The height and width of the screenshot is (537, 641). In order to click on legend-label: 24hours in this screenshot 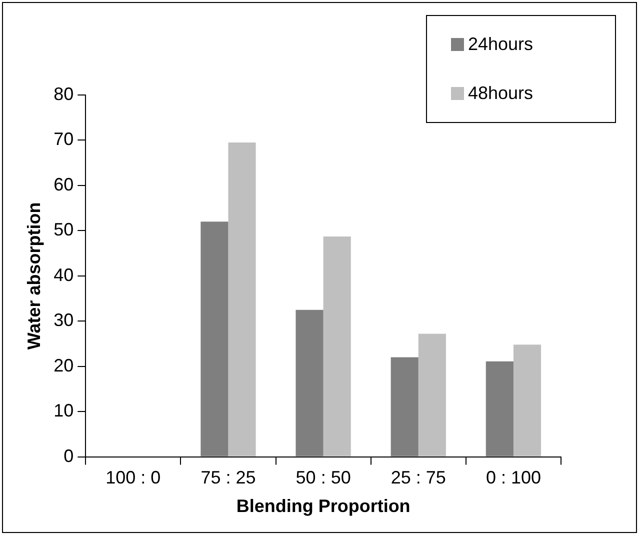, I will do `click(501, 44)`.